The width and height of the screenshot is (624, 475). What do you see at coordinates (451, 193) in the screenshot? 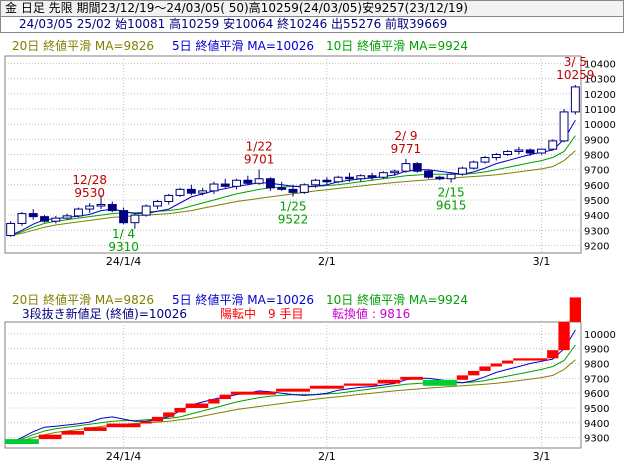
I see `low-annotation-date: 2/15` at bounding box center [451, 193].